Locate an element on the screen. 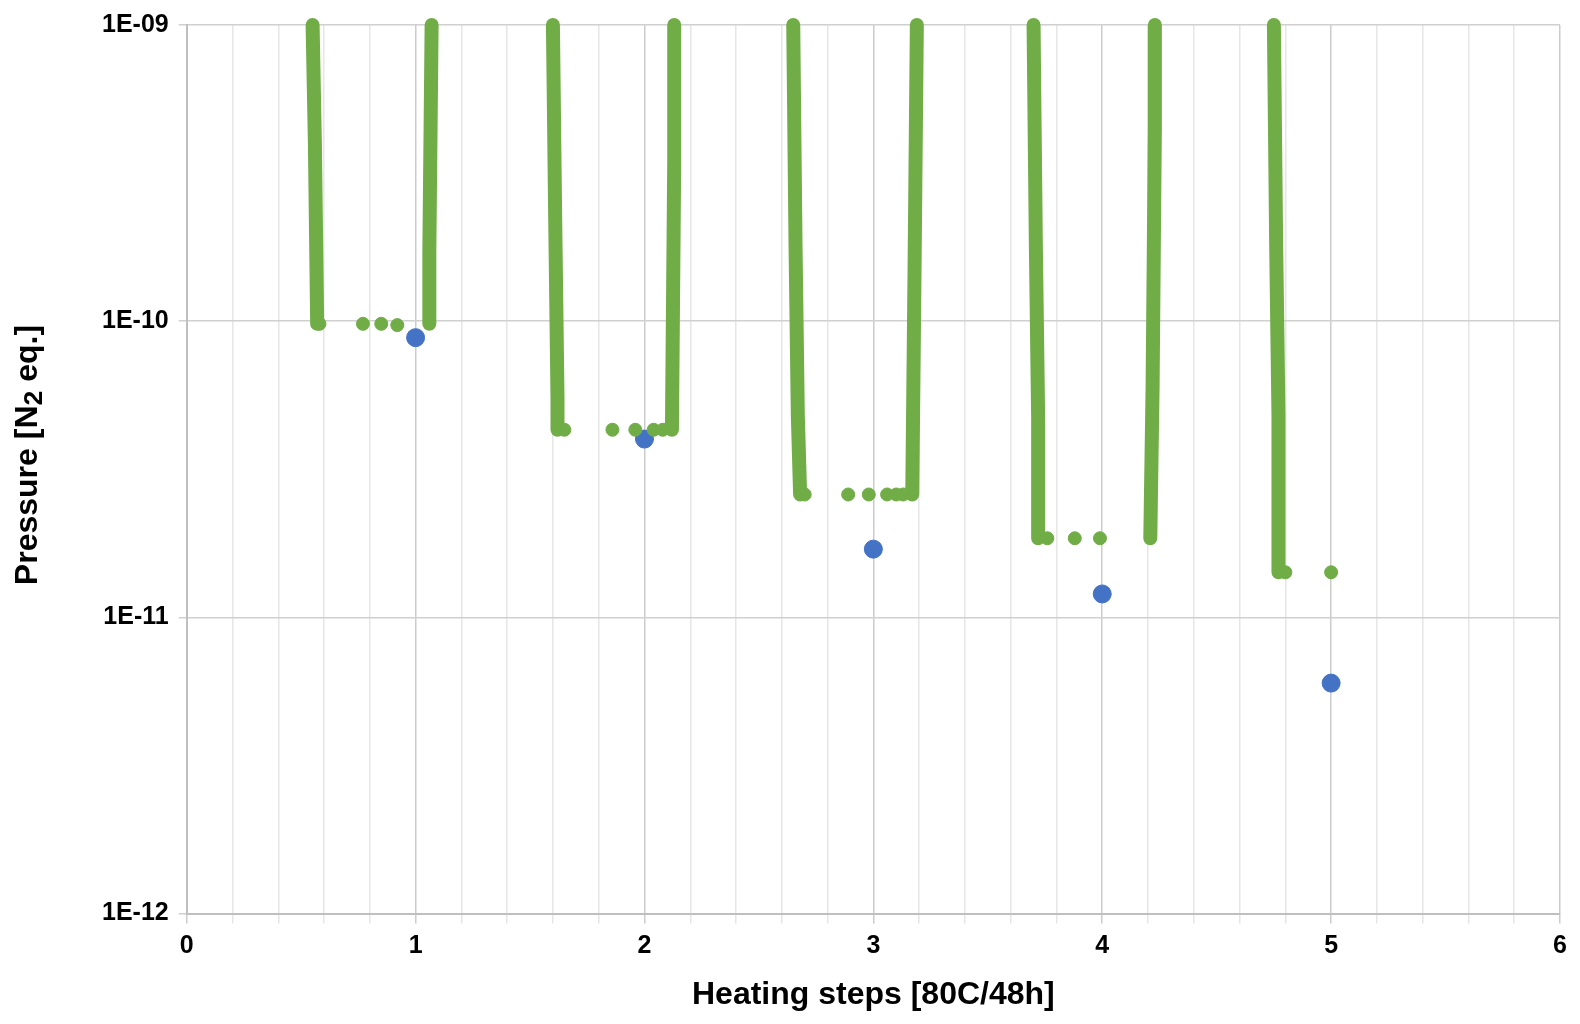 The height and width of the screenshot is (1024, 1580). y-tick-label: 1E-12 is located at coordinates (135, 911).